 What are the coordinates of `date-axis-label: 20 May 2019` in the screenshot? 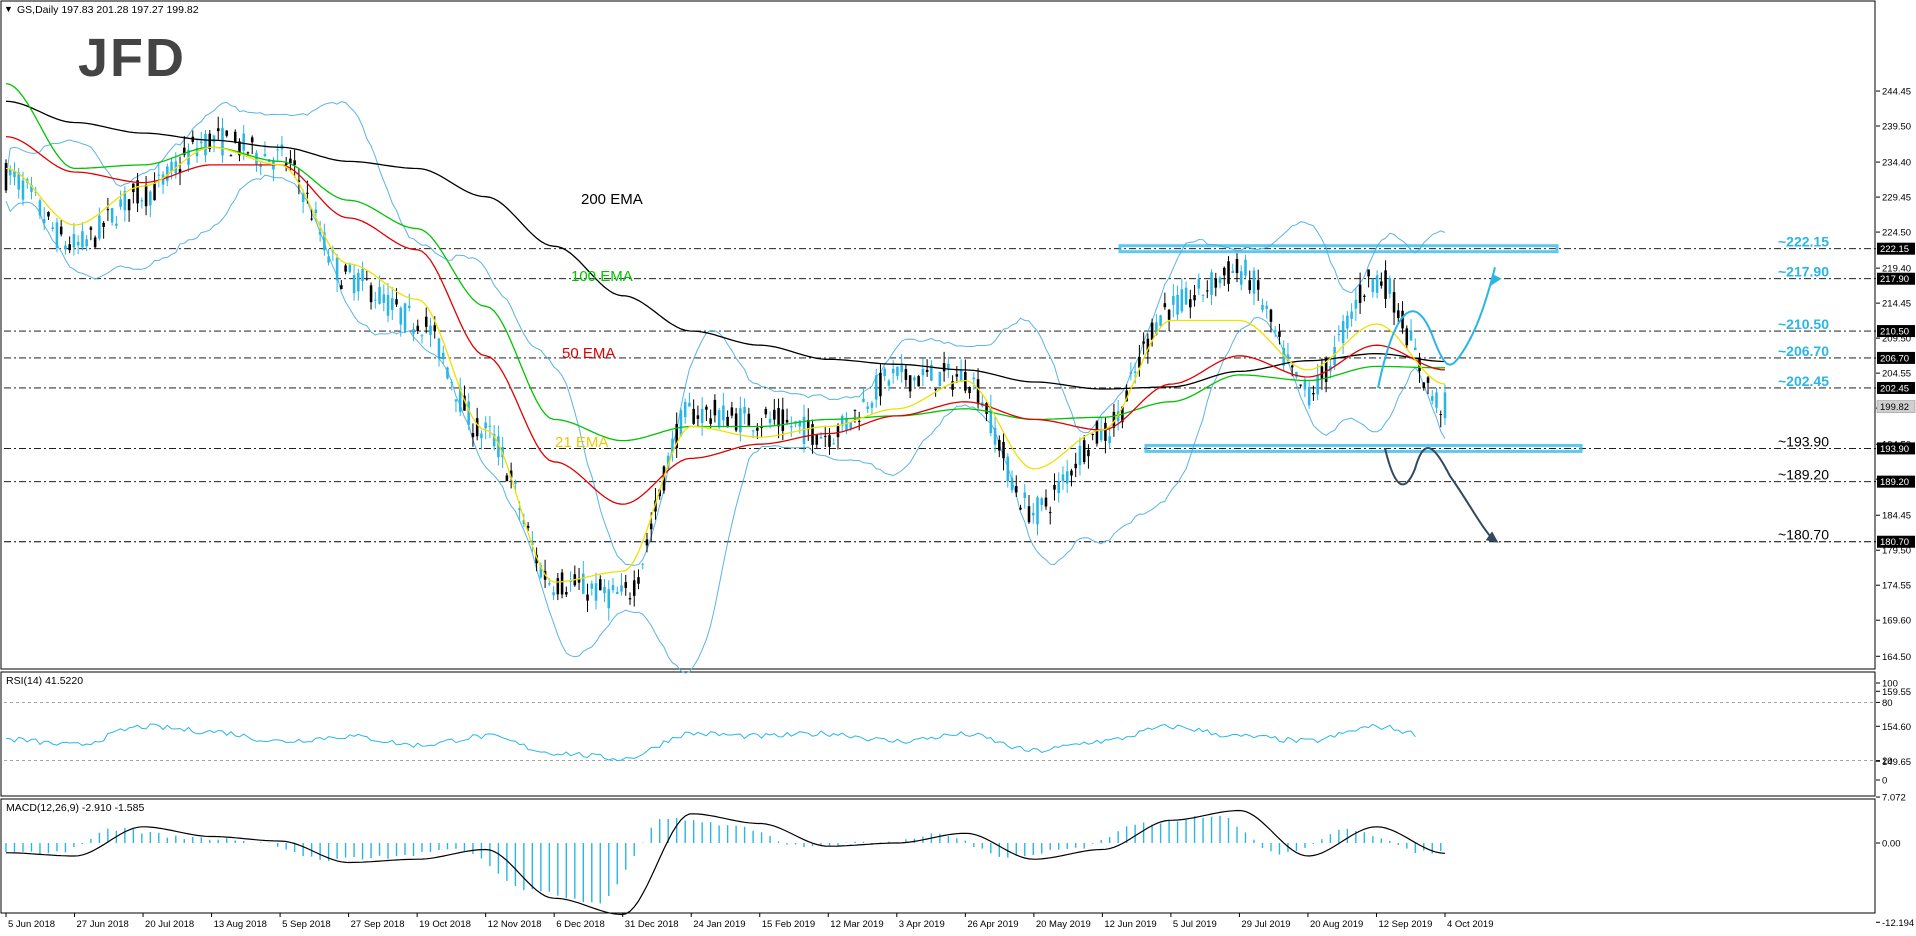 It's located at (1063, 924).